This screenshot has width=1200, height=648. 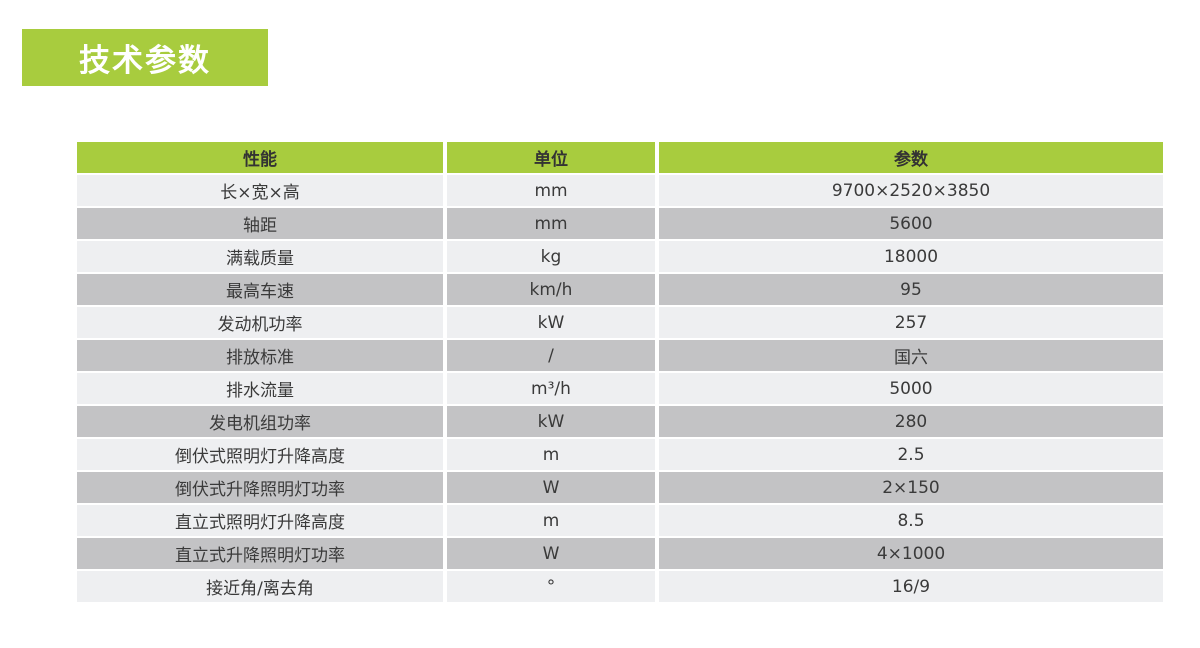 What do you see at coordinates (910, 389) in the screenshot?
I see `spec-value: 5000` at bounding box center [910, 389].